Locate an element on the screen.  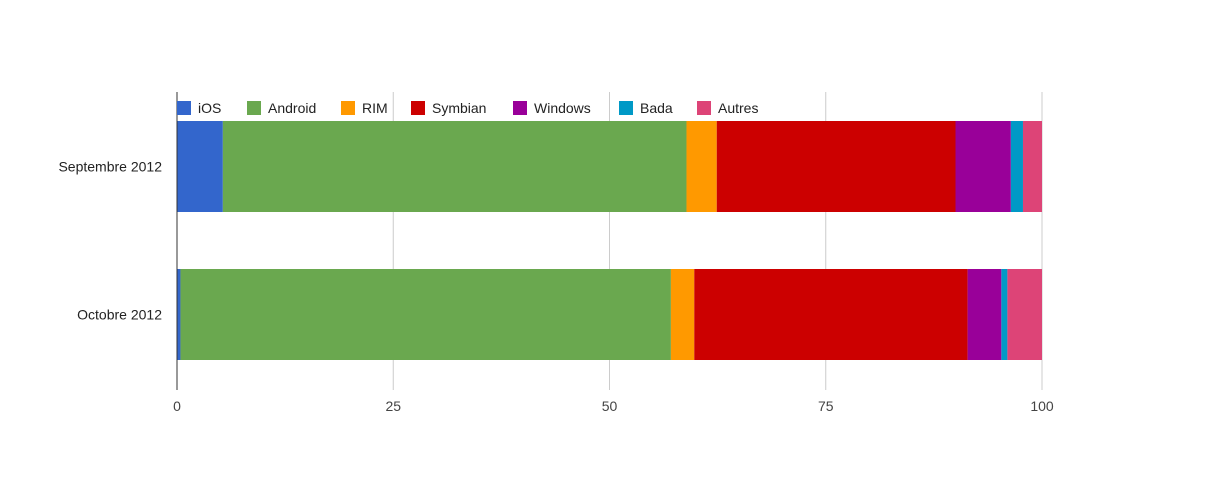
x-tick-label: 100 is located at coordinates (1042, 406).